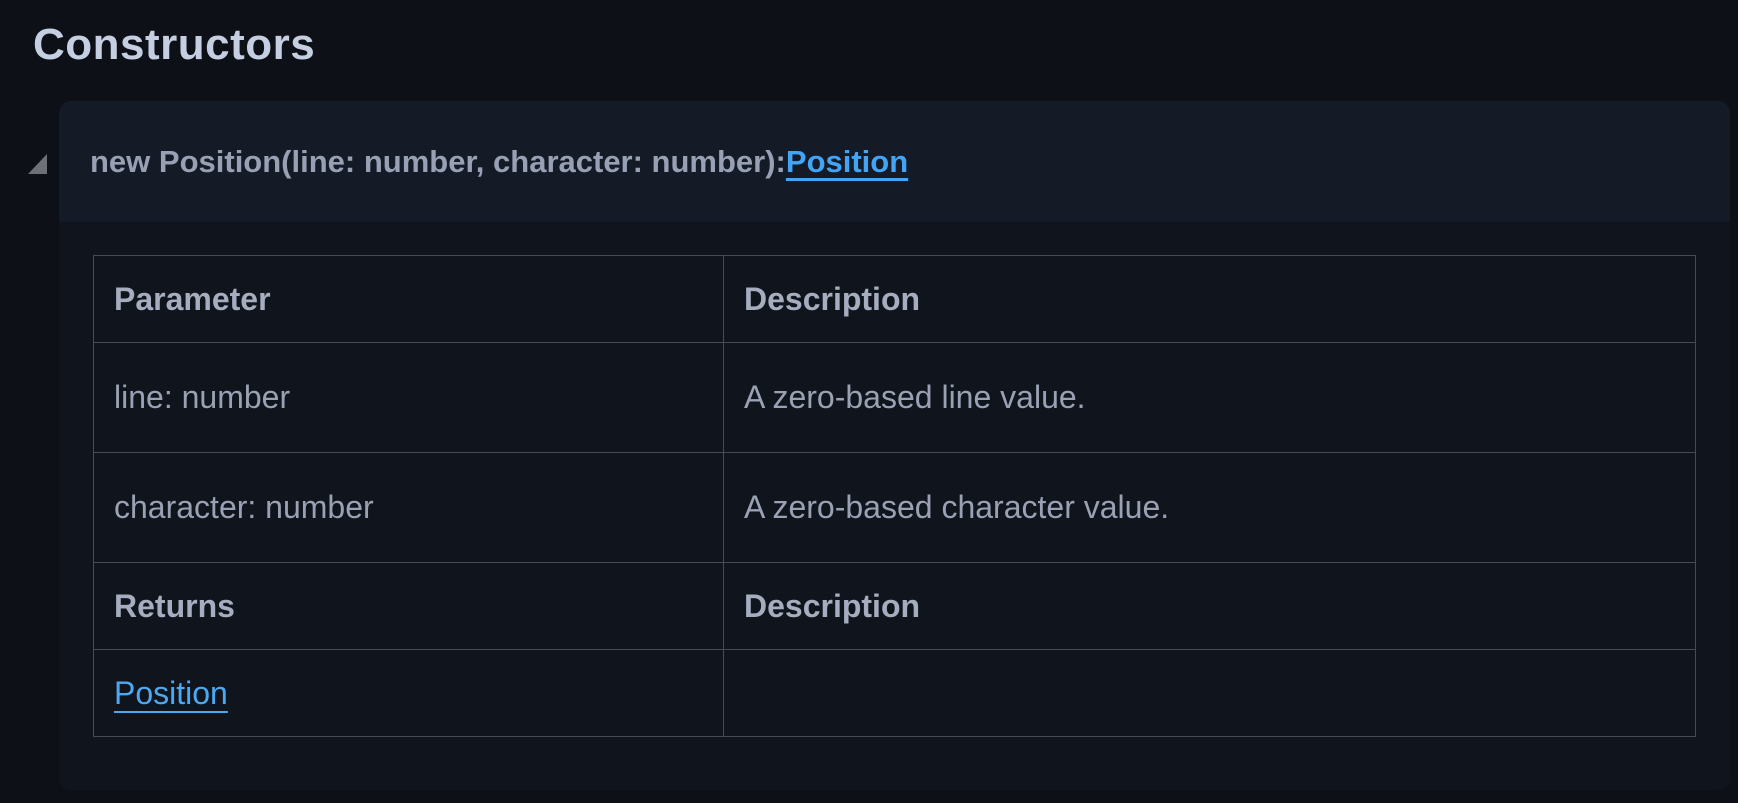 This screenshot has height=803, width=1738. I want to click on parameter-cell: character: number, so click(408, 507).